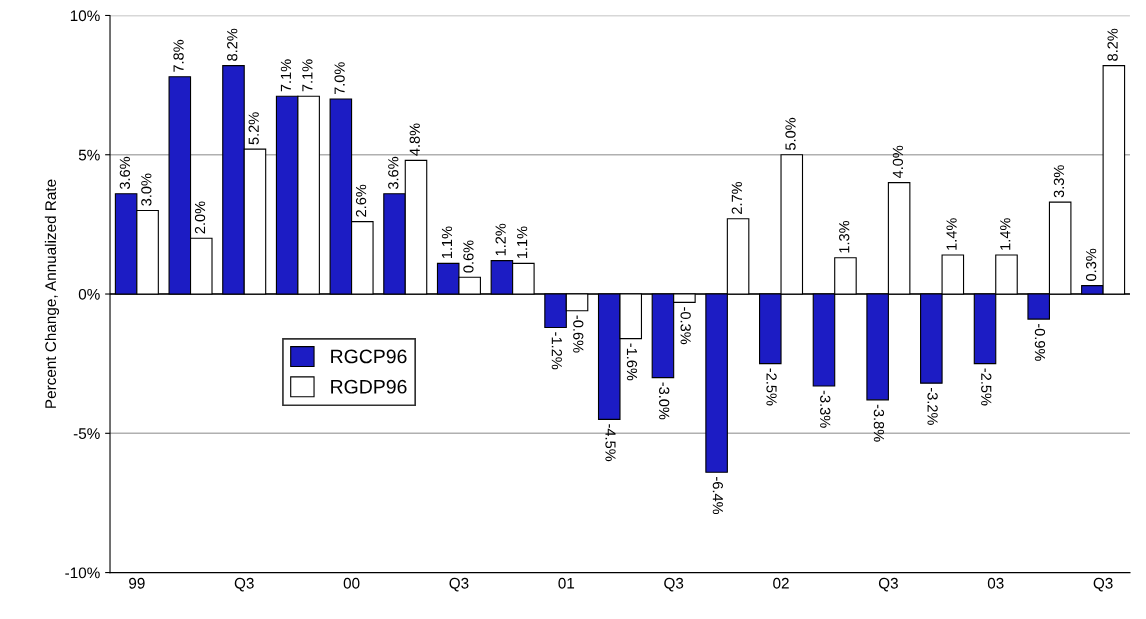 Image resolution: width=1146 pixels, height=619 pixels. What do you see at coordinates (685, 326) in the screenshot?
I see `data-label: -0.3%` at bounding box center [685, 326].